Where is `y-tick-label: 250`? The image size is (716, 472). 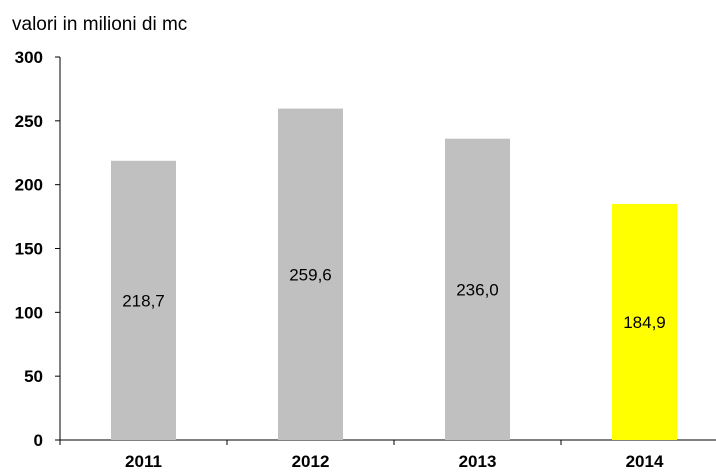 y-tick-label: 250 is located at coordinates (29, 121).